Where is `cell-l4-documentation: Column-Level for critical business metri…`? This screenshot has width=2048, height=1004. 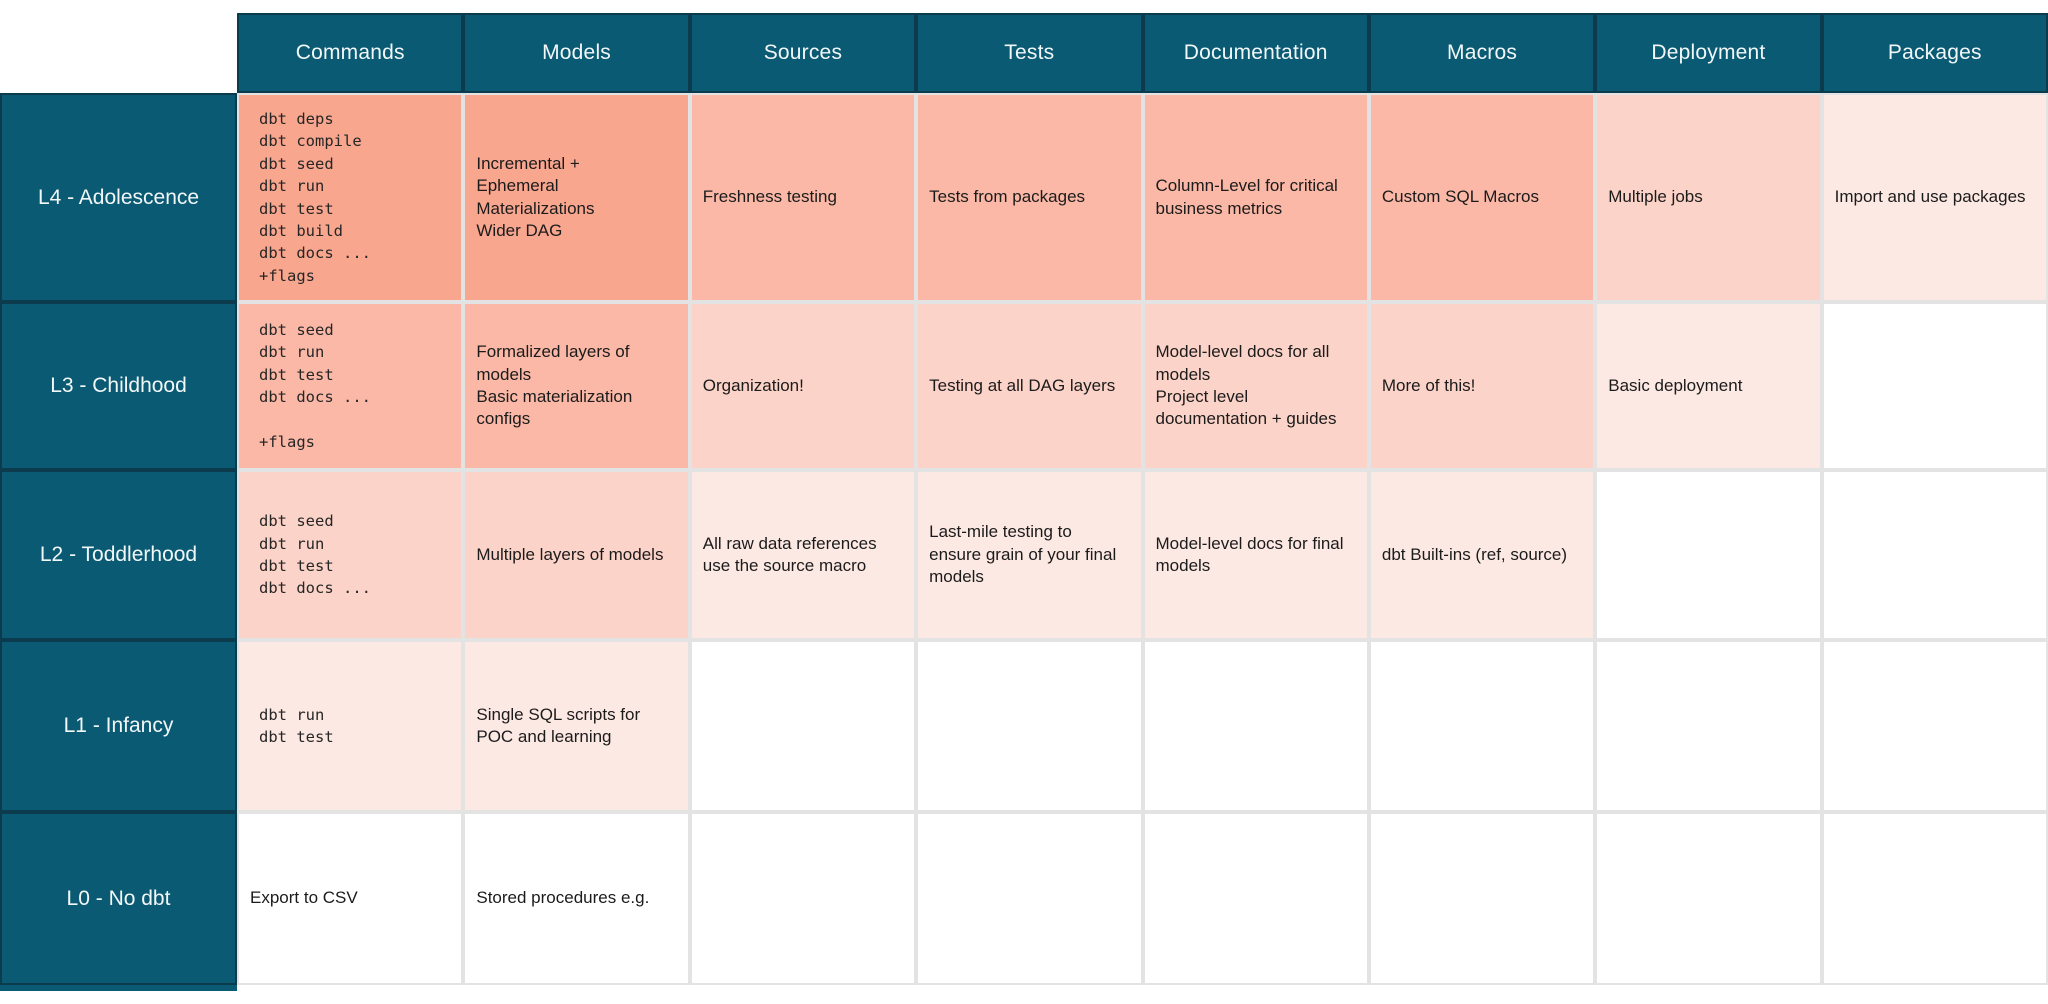
cell-l4-documentation: Column-Level for critical business metri… is located at coordinates (1255, 197).